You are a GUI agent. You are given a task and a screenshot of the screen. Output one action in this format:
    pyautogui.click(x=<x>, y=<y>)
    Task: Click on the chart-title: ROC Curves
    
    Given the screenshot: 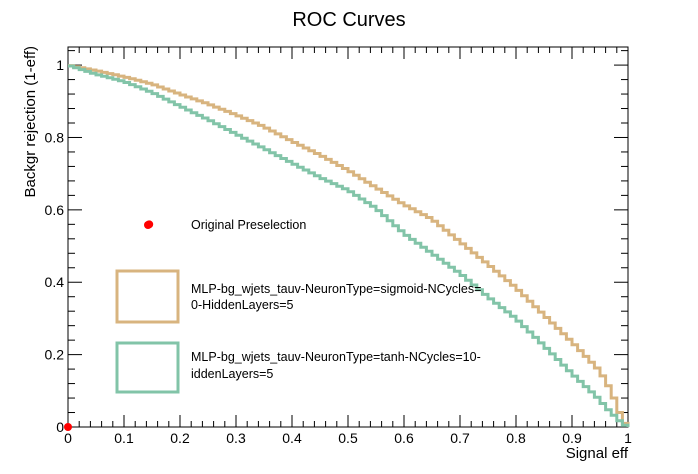 What is the action you would take?
    pyautogui.click(x=348, y=20)
    